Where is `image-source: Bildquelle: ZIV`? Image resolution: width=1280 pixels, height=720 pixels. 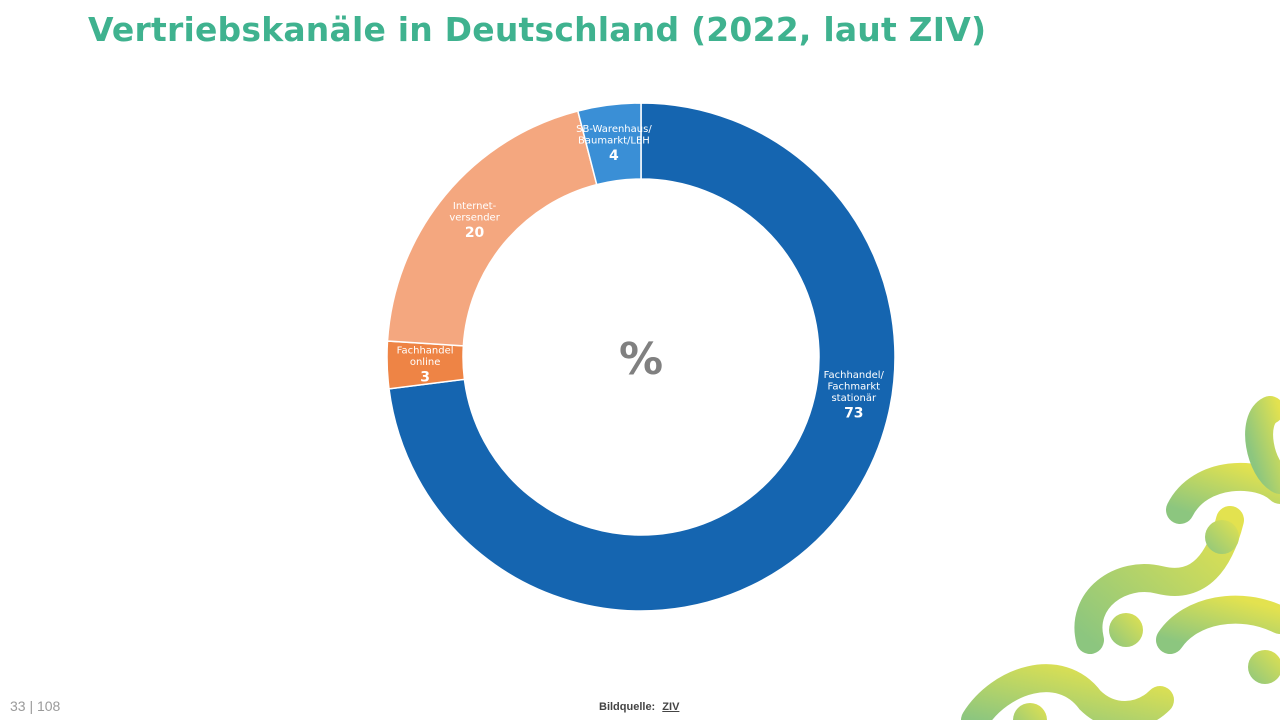 image-source: Bildquelle: ZIV is located at coordinates (639, 707).